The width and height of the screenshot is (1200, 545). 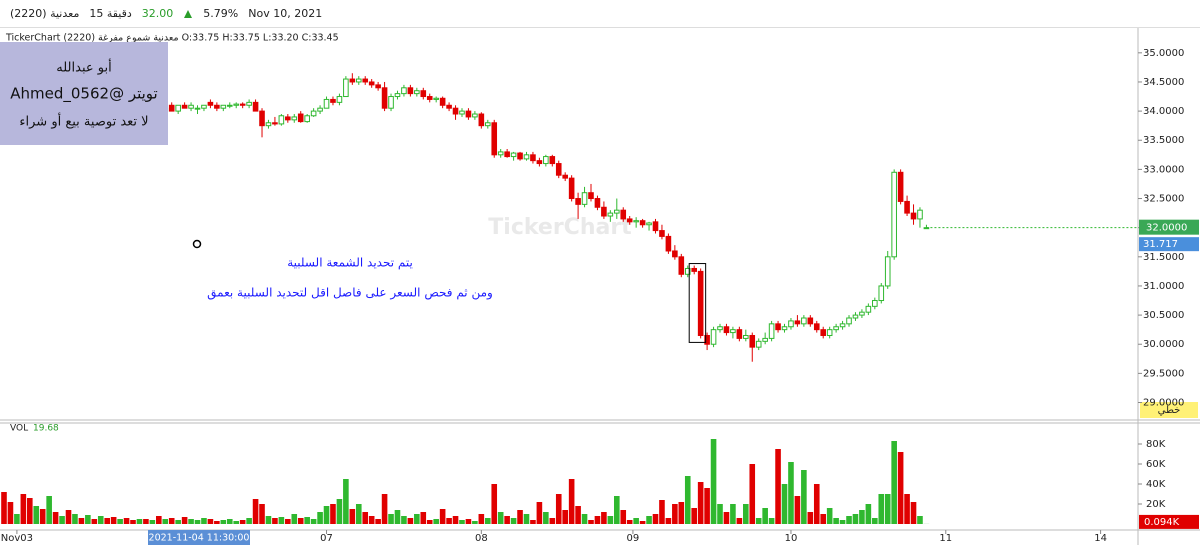 I want to click on volume-last-box, so click(x=1169, y=521).